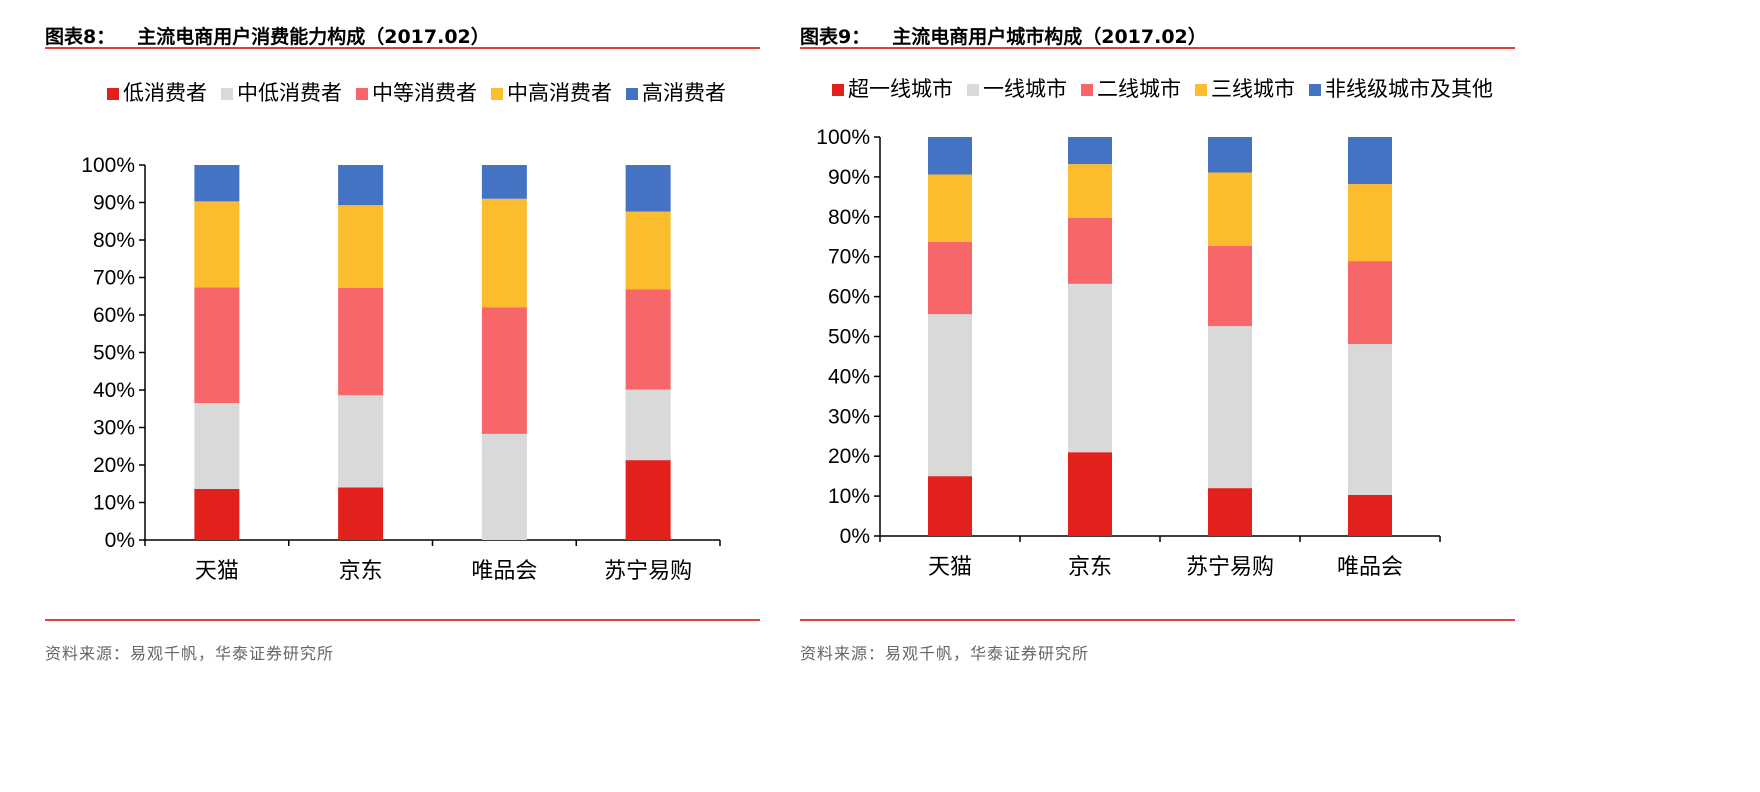 This screenshot has height=792, width=1760. I want to click on legend-label-1: 中低消费者, so click(289, 93).